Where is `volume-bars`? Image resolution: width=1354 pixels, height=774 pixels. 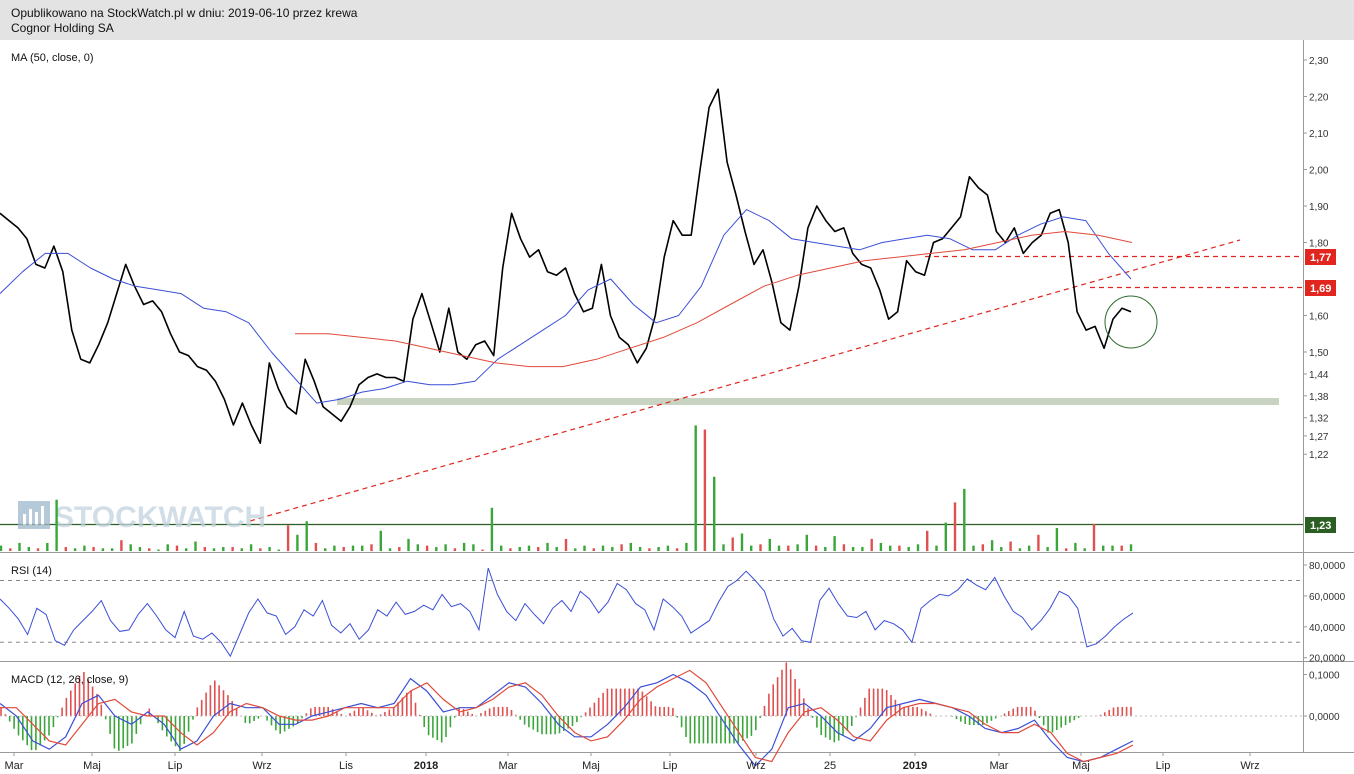 volume-bars is located at coordinates (566, 488).